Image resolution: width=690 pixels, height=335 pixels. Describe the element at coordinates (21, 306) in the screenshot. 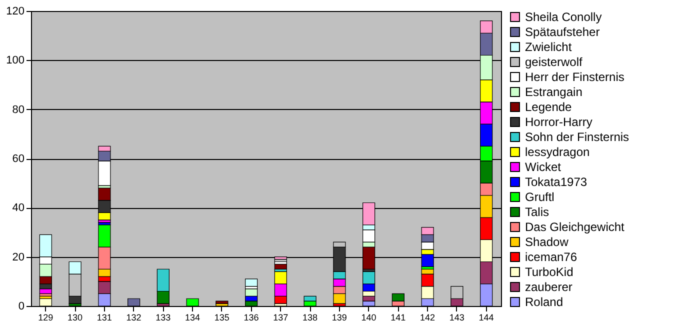

I see `y-tick-label: 0` at that location.